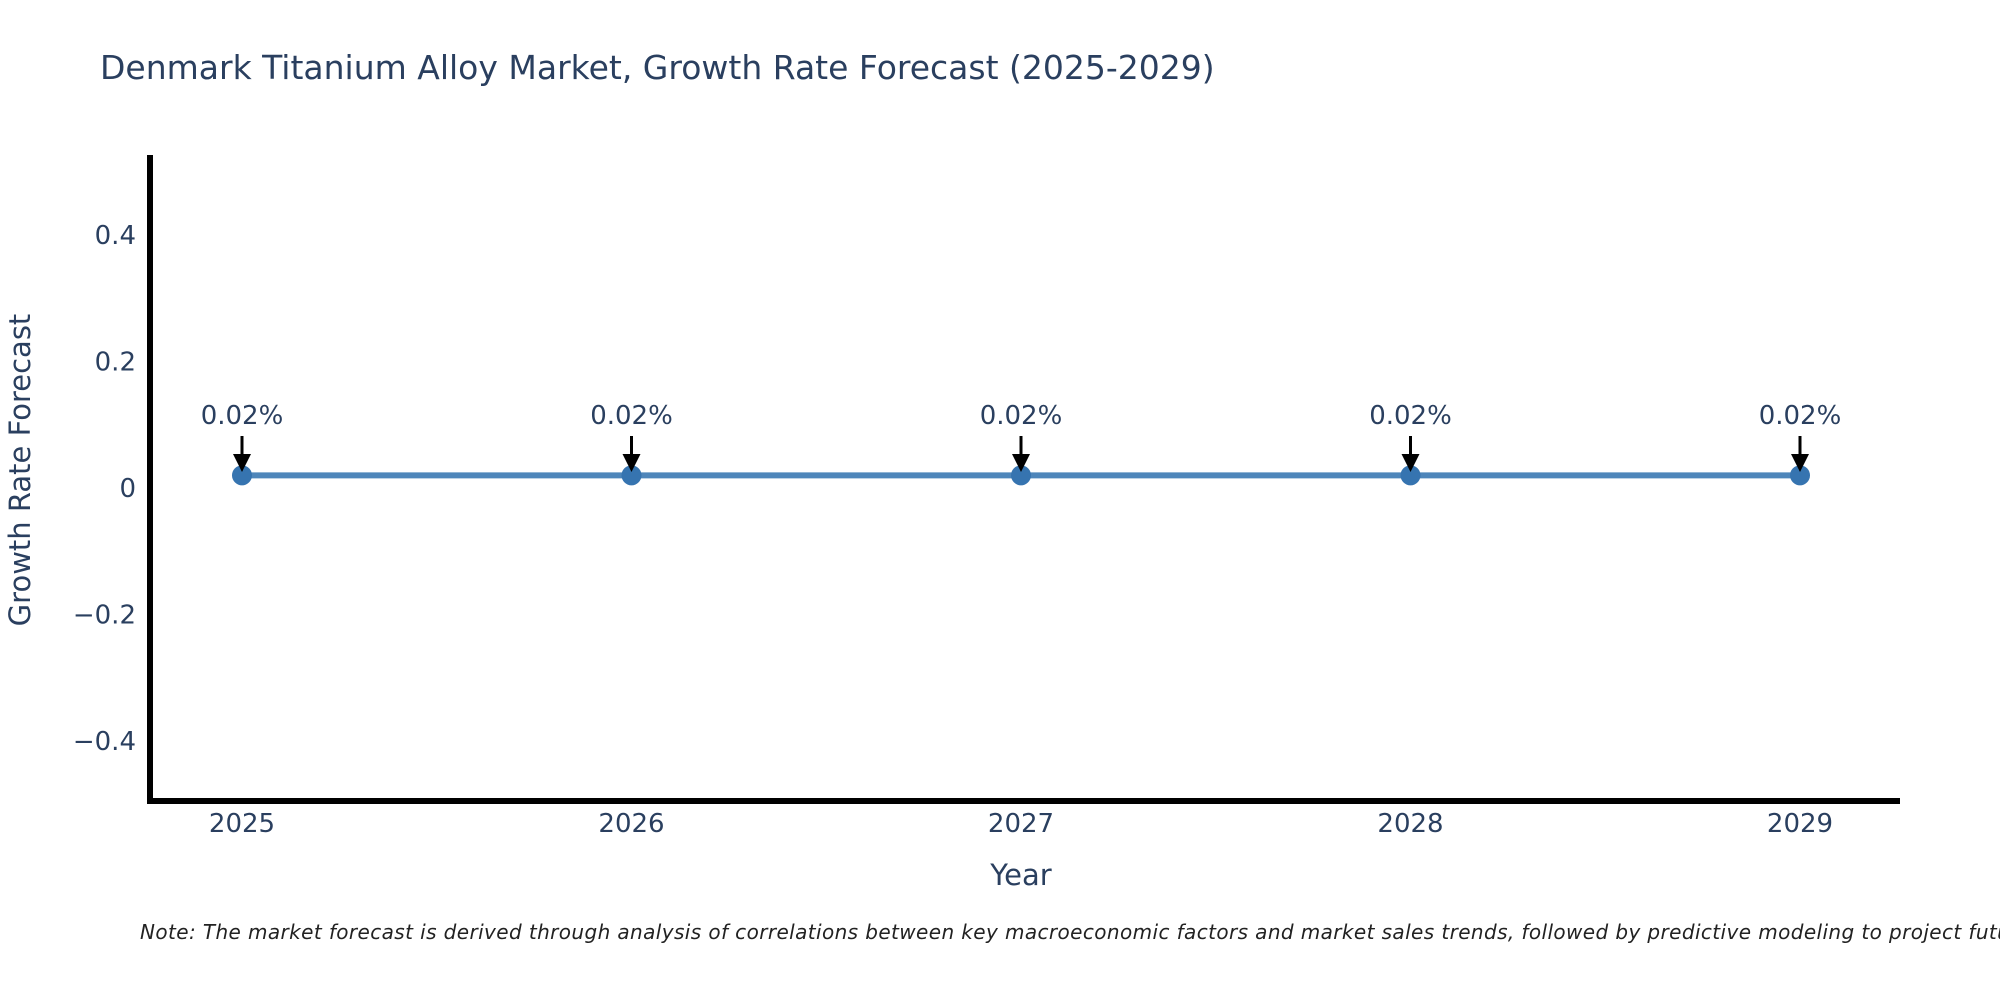 The image size is (2000, 1004). What do you see at coordinates (242, 824) in the screenshot?
I see `x-tick-label: 2025` at bounding box center [242, 824].